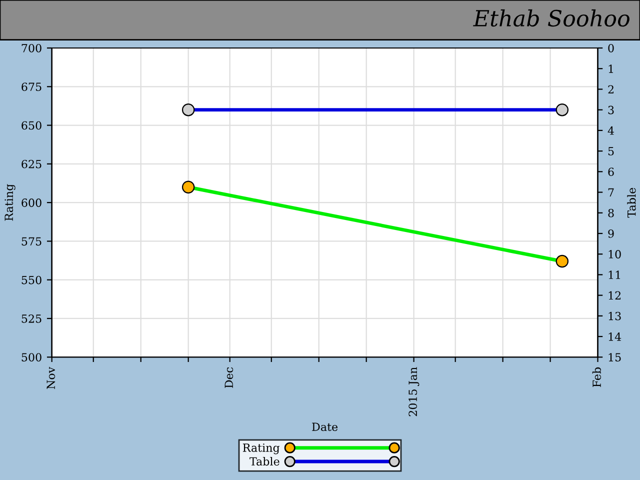 The height and width of the screenshot is (480, 640). I want to click on y-axis-title: Rating, so click(10, 202).